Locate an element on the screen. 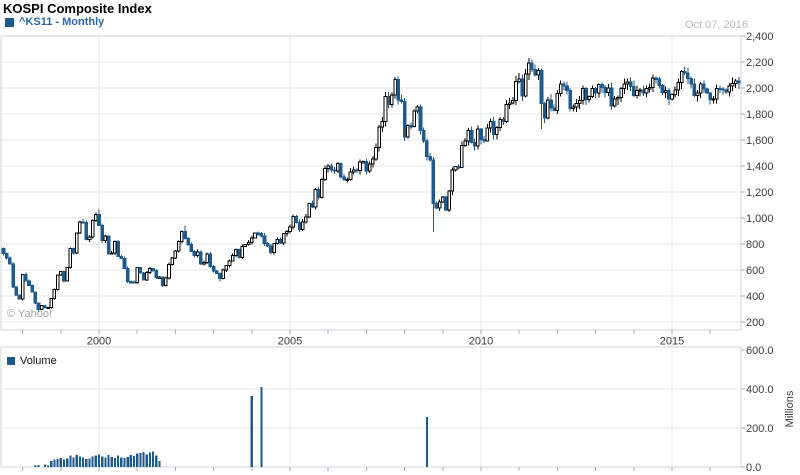  svg-text: 1,200 is located at coordinates (760, 193).